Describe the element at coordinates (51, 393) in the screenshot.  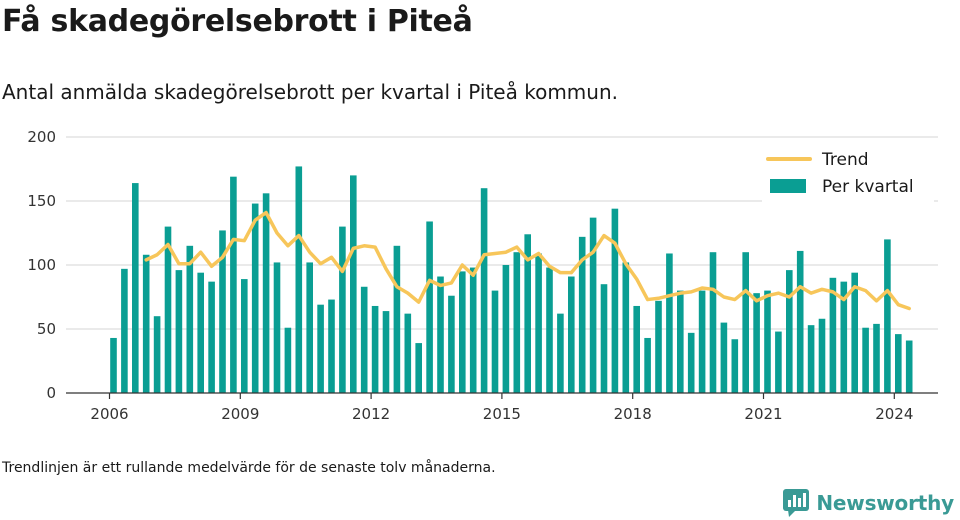
I see `y-tick-label: 0` at that location.